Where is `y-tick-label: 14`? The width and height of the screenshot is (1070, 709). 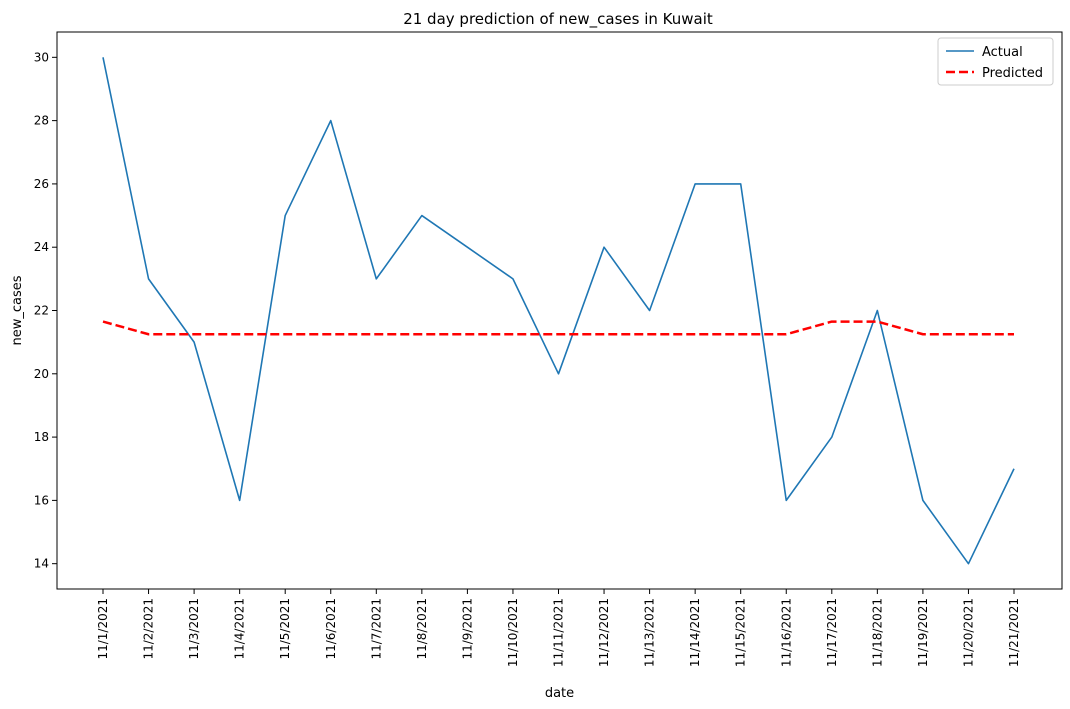
y-tick-label: 14 is located at coordinates (41, 564).